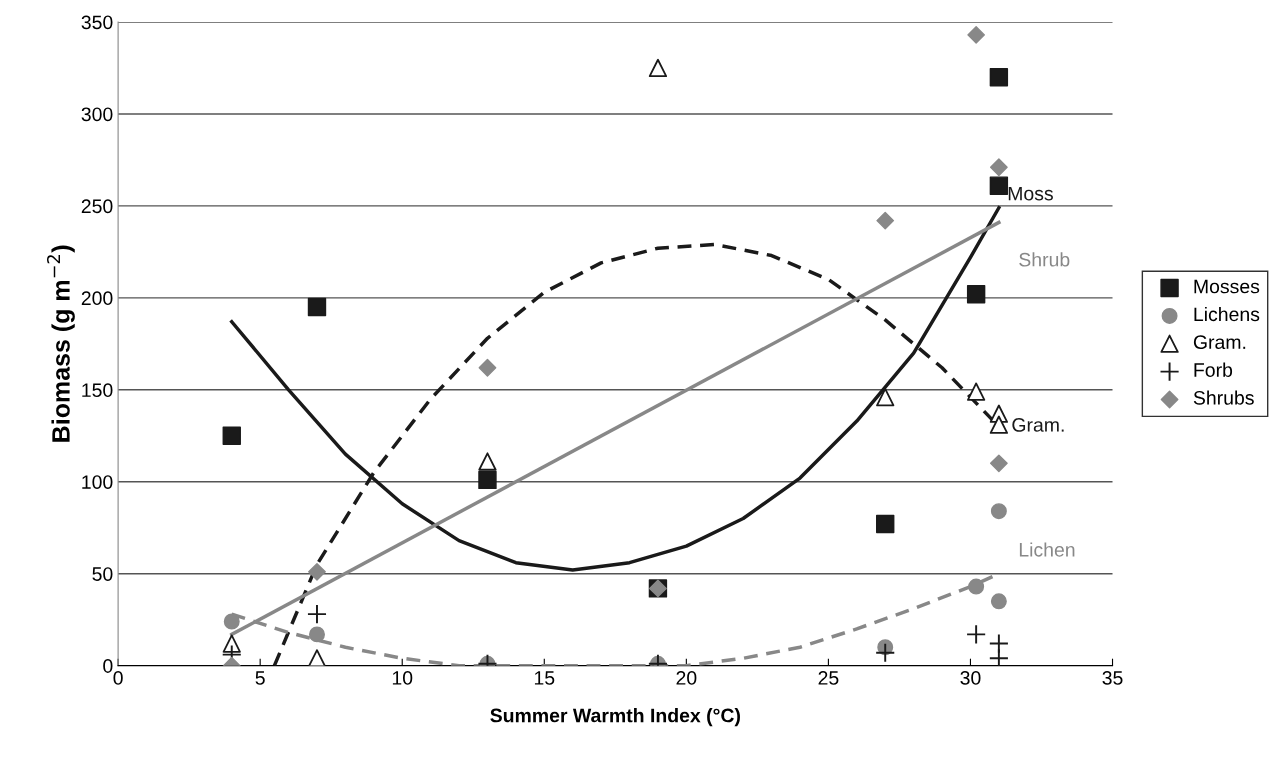 This screenshot has width=1270, height=759. What do you see at coordinates (97, 114) in the screenshot?
I see `y-tick-label: 300` at bounding box center [97, 114].